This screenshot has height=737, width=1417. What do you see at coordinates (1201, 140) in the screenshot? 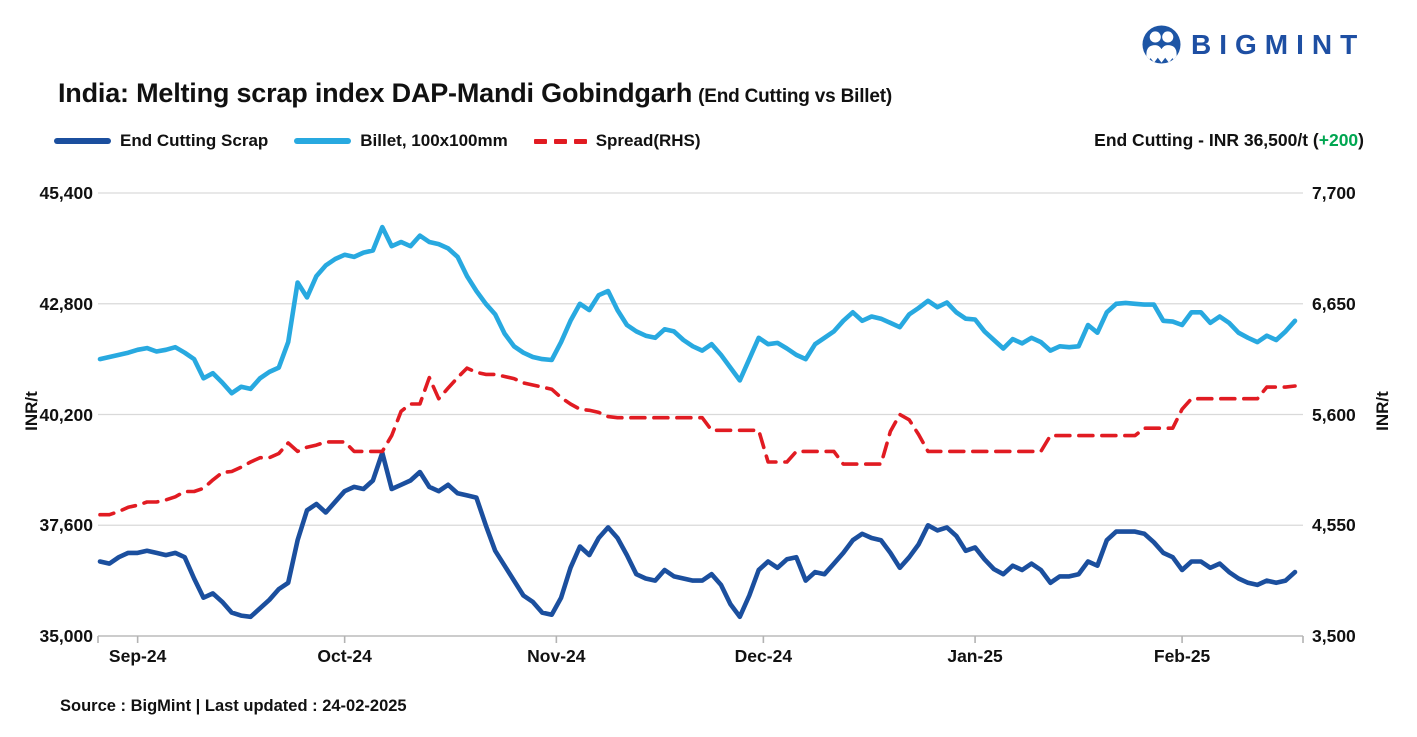
I see `annotation-label: End Cutting - INR 36,500/t` at bounding box center [1201, 140].